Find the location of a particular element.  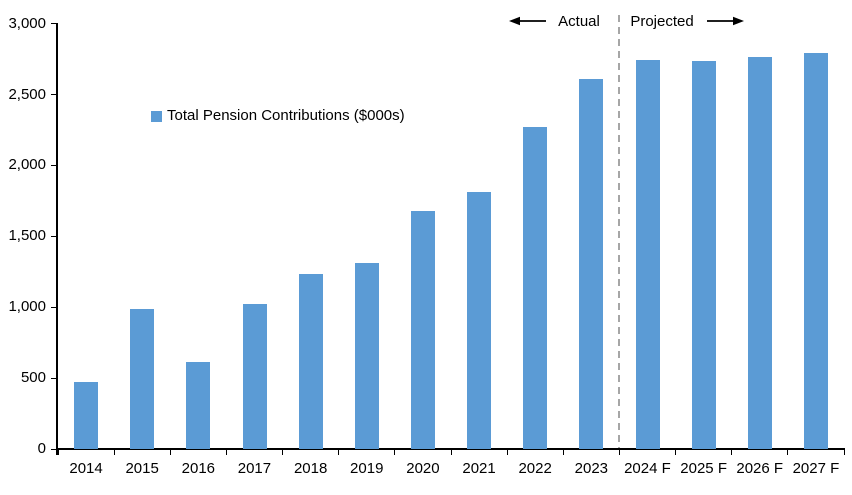

x-axis-label-2025 F: 2025 F is located at coordinates (703, 468).